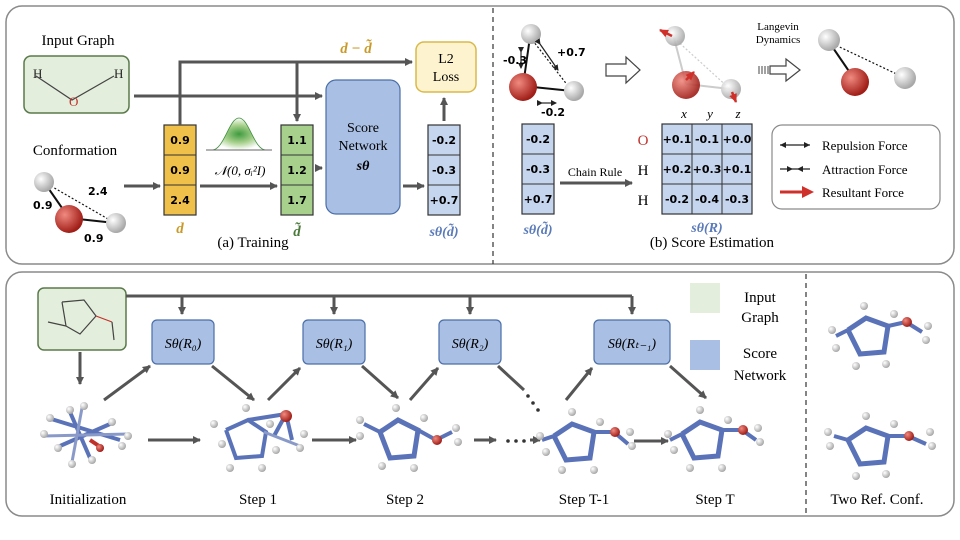 The image size is (960, 540). I want to click on attraction-icon, so click(795, 169).